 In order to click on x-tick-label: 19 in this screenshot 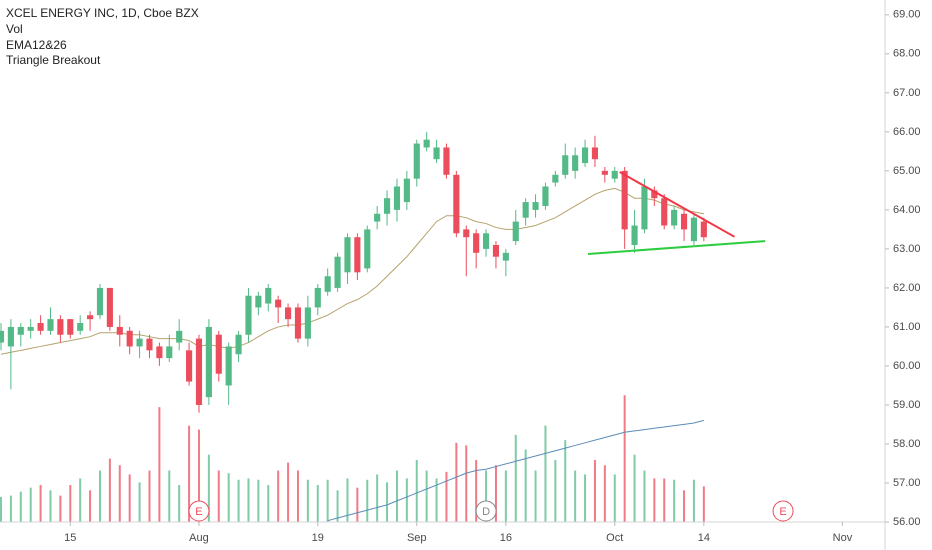, I will do `click(318, 538)`.